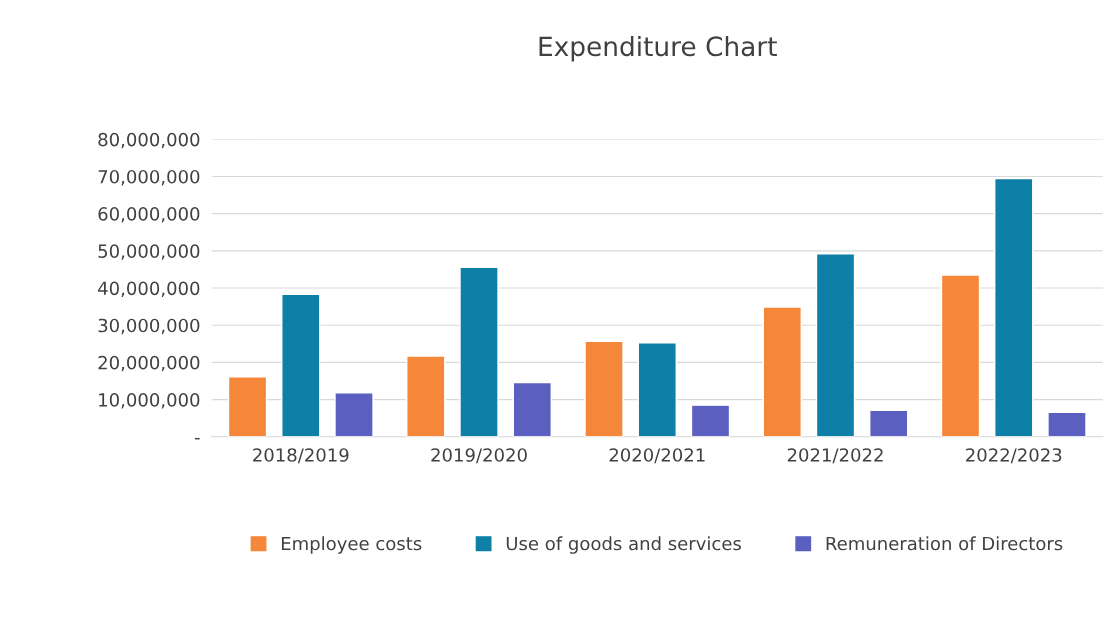 This screenshot has height=633, width=1114. What do you see at coordinates (301, 456) in the screenshot?
I see `x-tick-label: 2018/2019` at bounding box center [301, 456].